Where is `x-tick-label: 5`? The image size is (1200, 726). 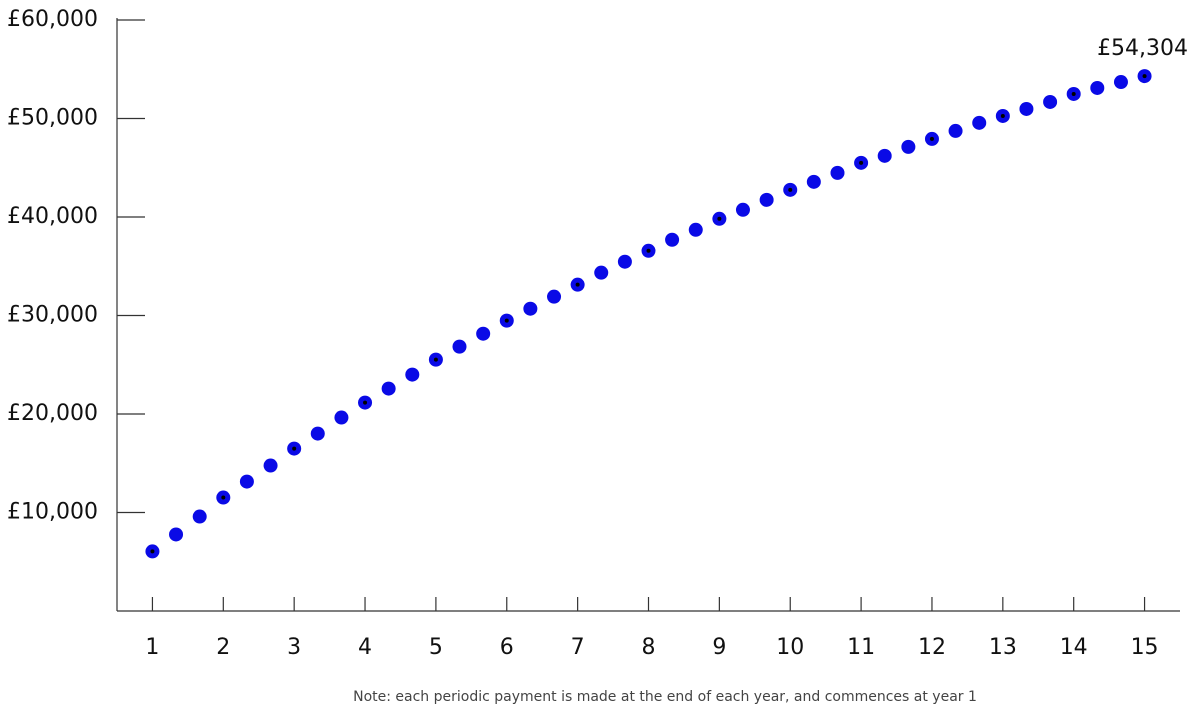 x-tick-label: 5 is located at coordinates (436, 647).